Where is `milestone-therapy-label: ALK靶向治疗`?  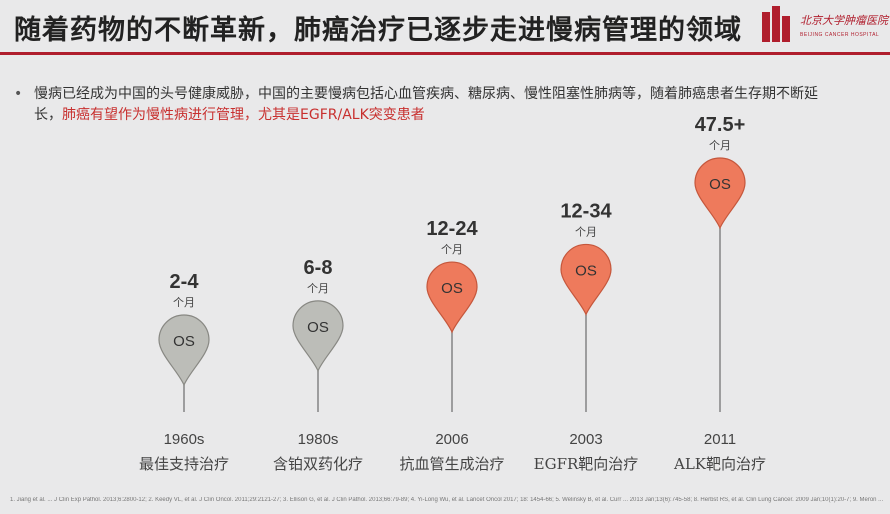 milestone-therapy-label: ALK靶向治疗 is located at coordinates (719, 464).